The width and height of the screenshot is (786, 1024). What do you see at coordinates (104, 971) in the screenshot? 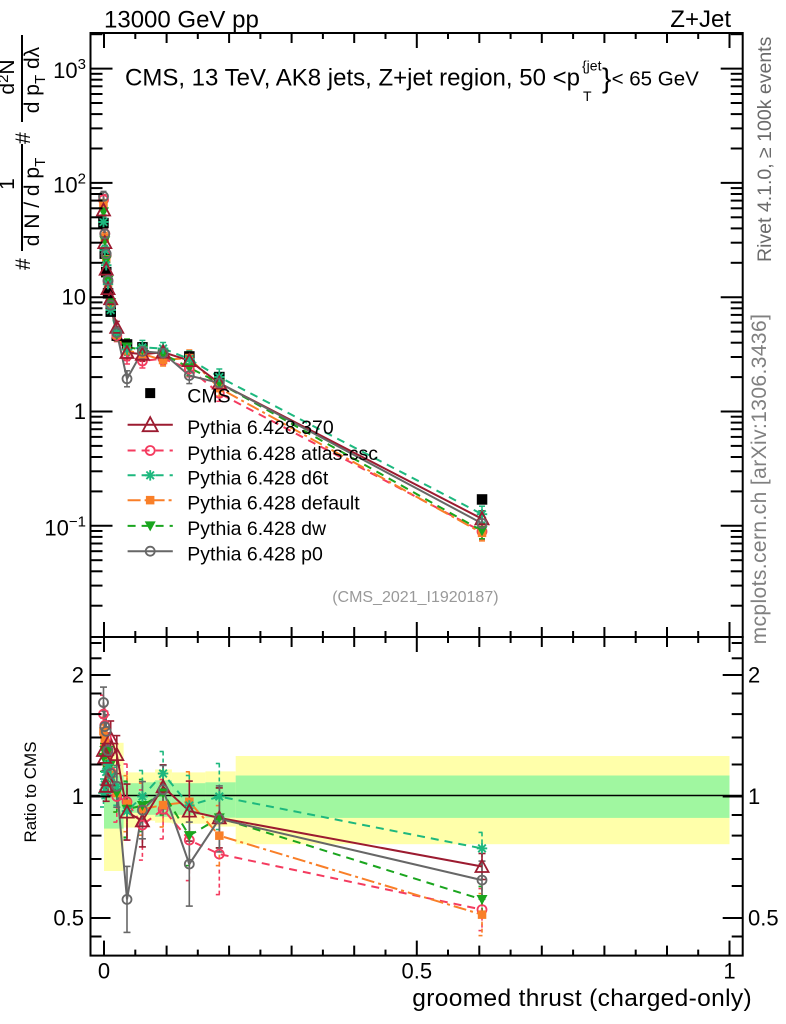
I see `svg-text: 0` at bounding box center [104, 971].